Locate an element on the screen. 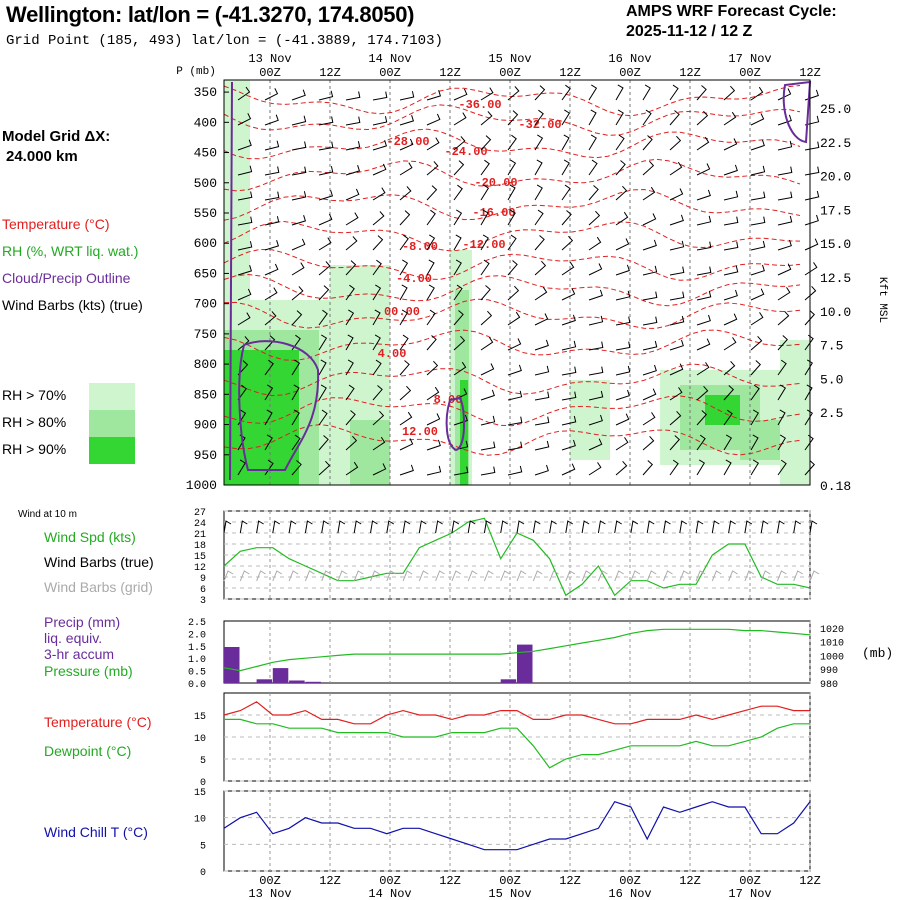 This screenshot has width=900, height=900. label-wind-barbs-true: Wind Barbs (true) is located at coordinates (99, 562).